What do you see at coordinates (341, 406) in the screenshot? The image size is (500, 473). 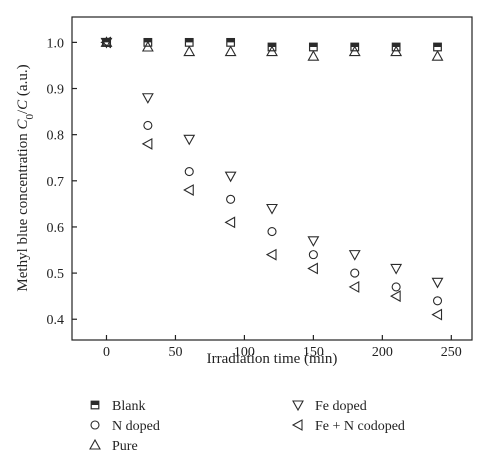 I see `legend-label: Fe doped` at bounding box center [341, 406].